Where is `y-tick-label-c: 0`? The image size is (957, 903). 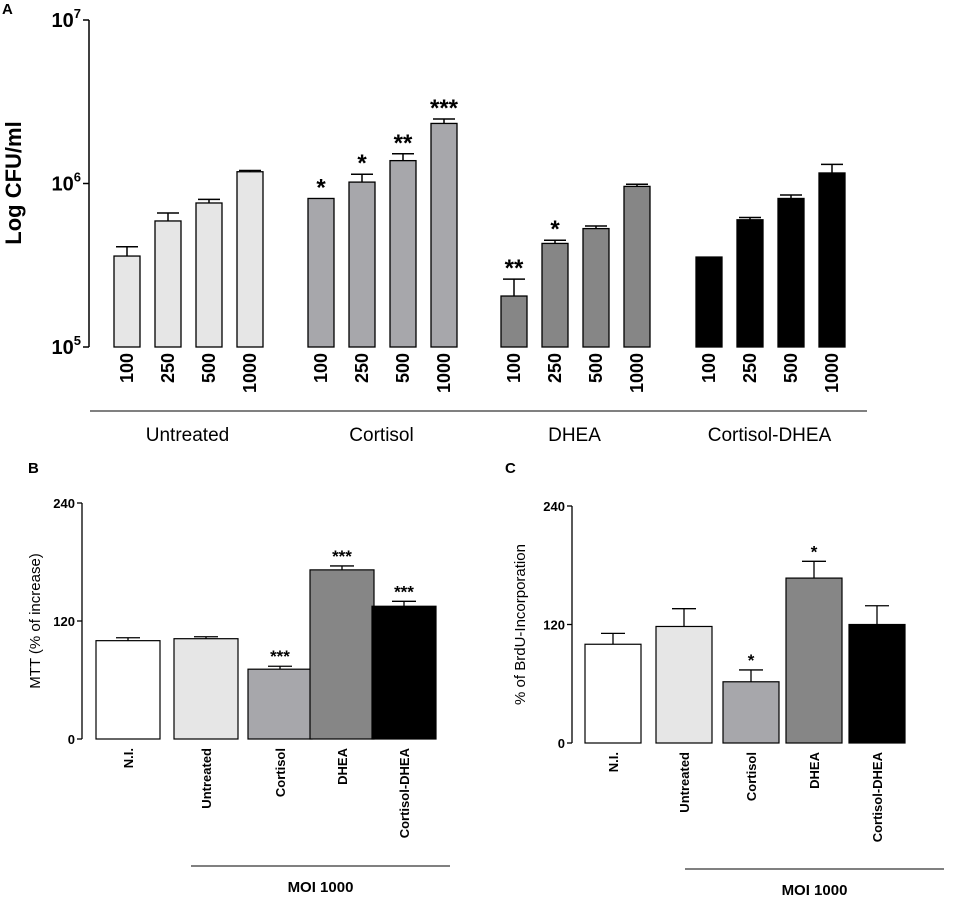 y-tick-label-c: 0 is located at coordinates (561, 743).